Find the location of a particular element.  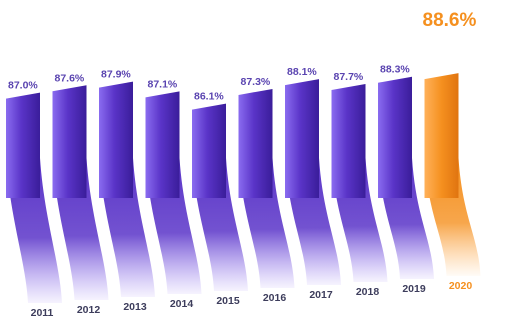

value-label-2020: 88.6% is located at coordinates (450, 20).